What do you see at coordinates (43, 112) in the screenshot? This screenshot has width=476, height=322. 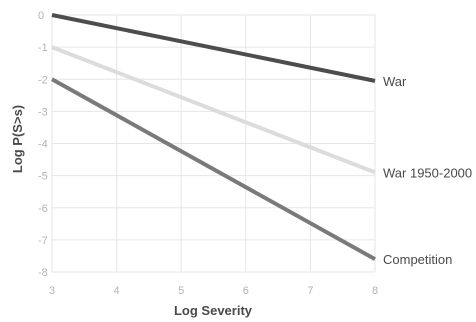 I see `y-tick-label: -3` at bounding box center [43, 112].